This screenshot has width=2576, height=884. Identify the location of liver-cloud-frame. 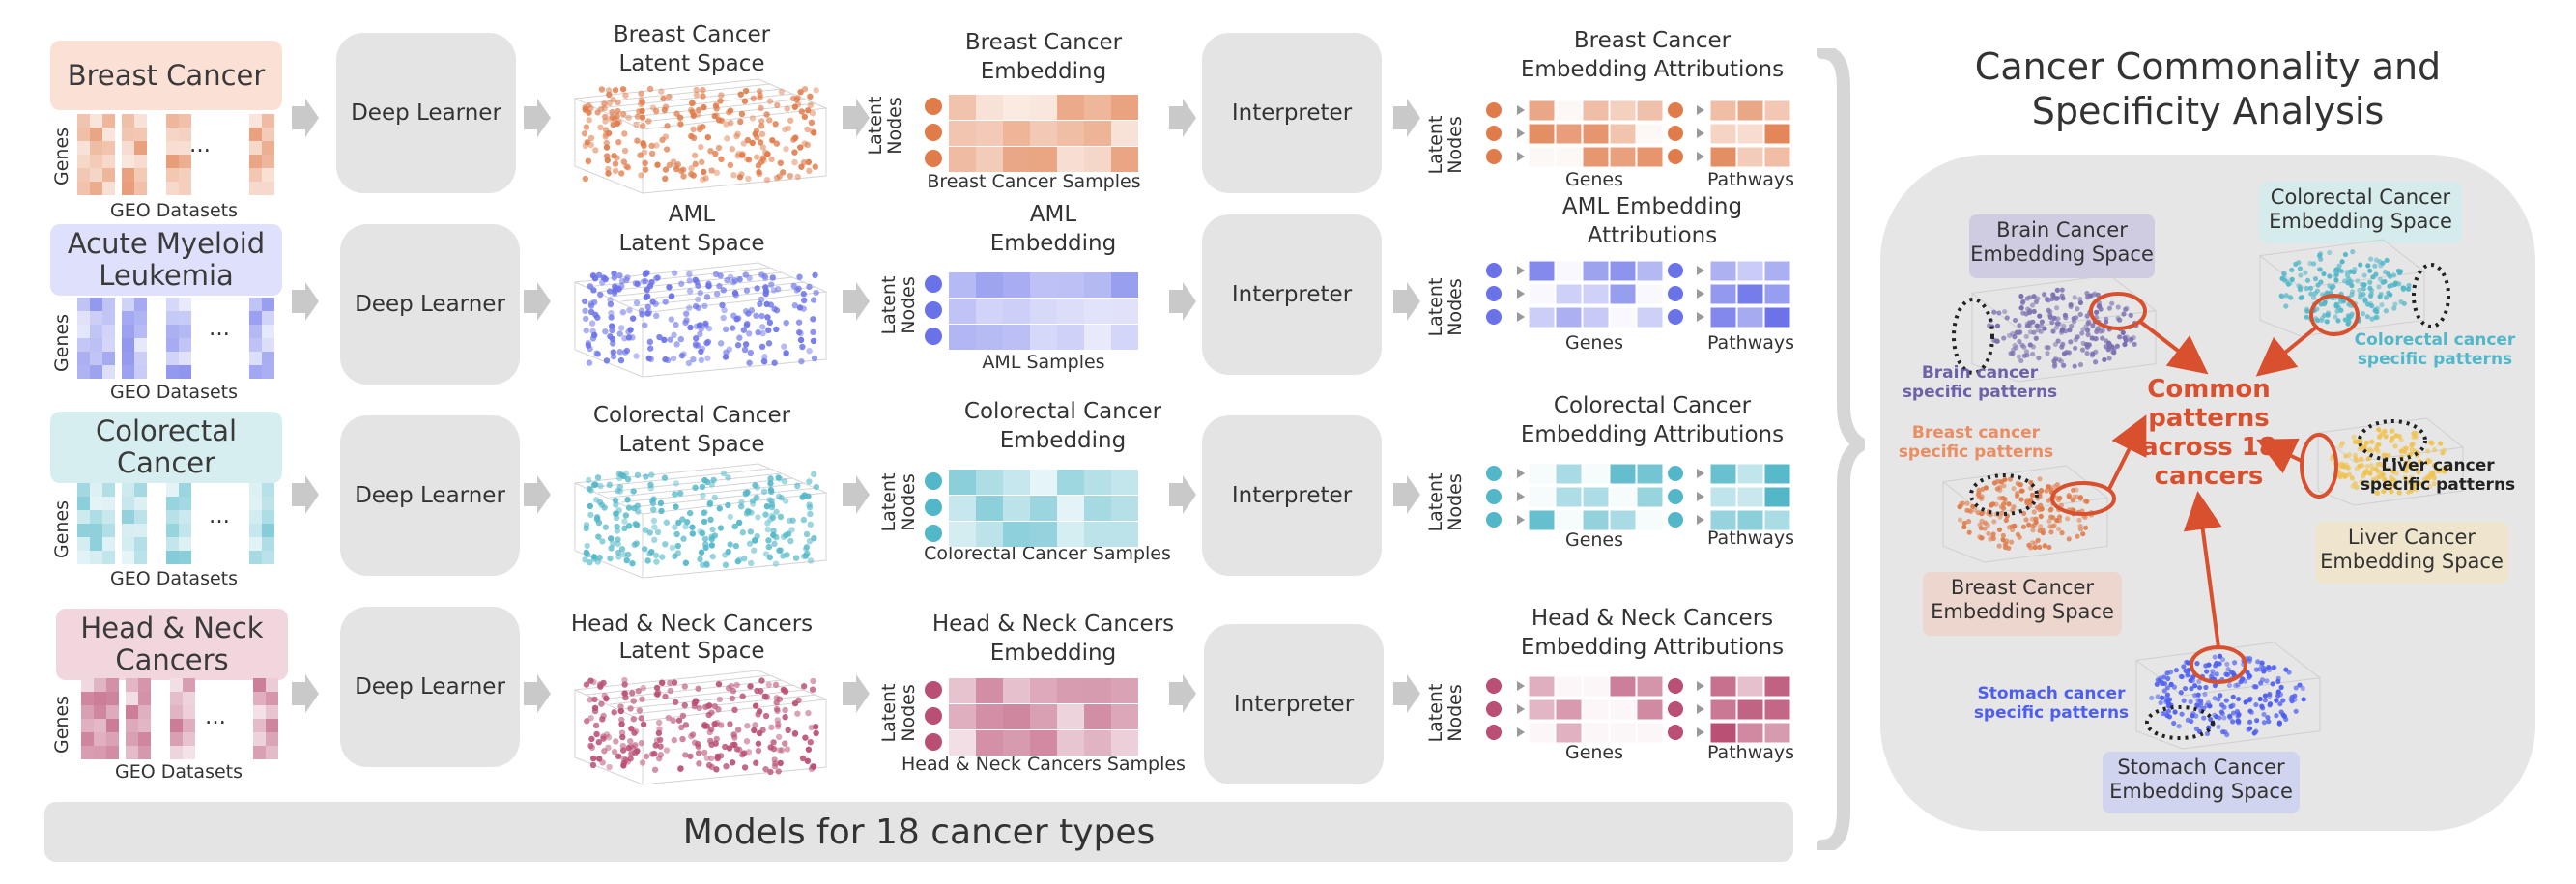
(2390, 462).